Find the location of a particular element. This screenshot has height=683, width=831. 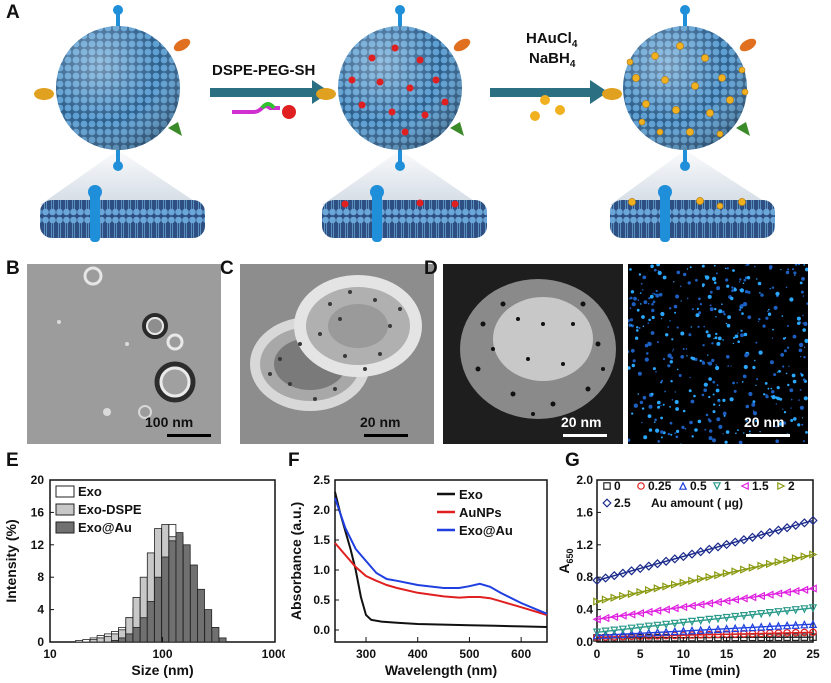

legend-label: 0.25 is located at coordinates (660, 486).